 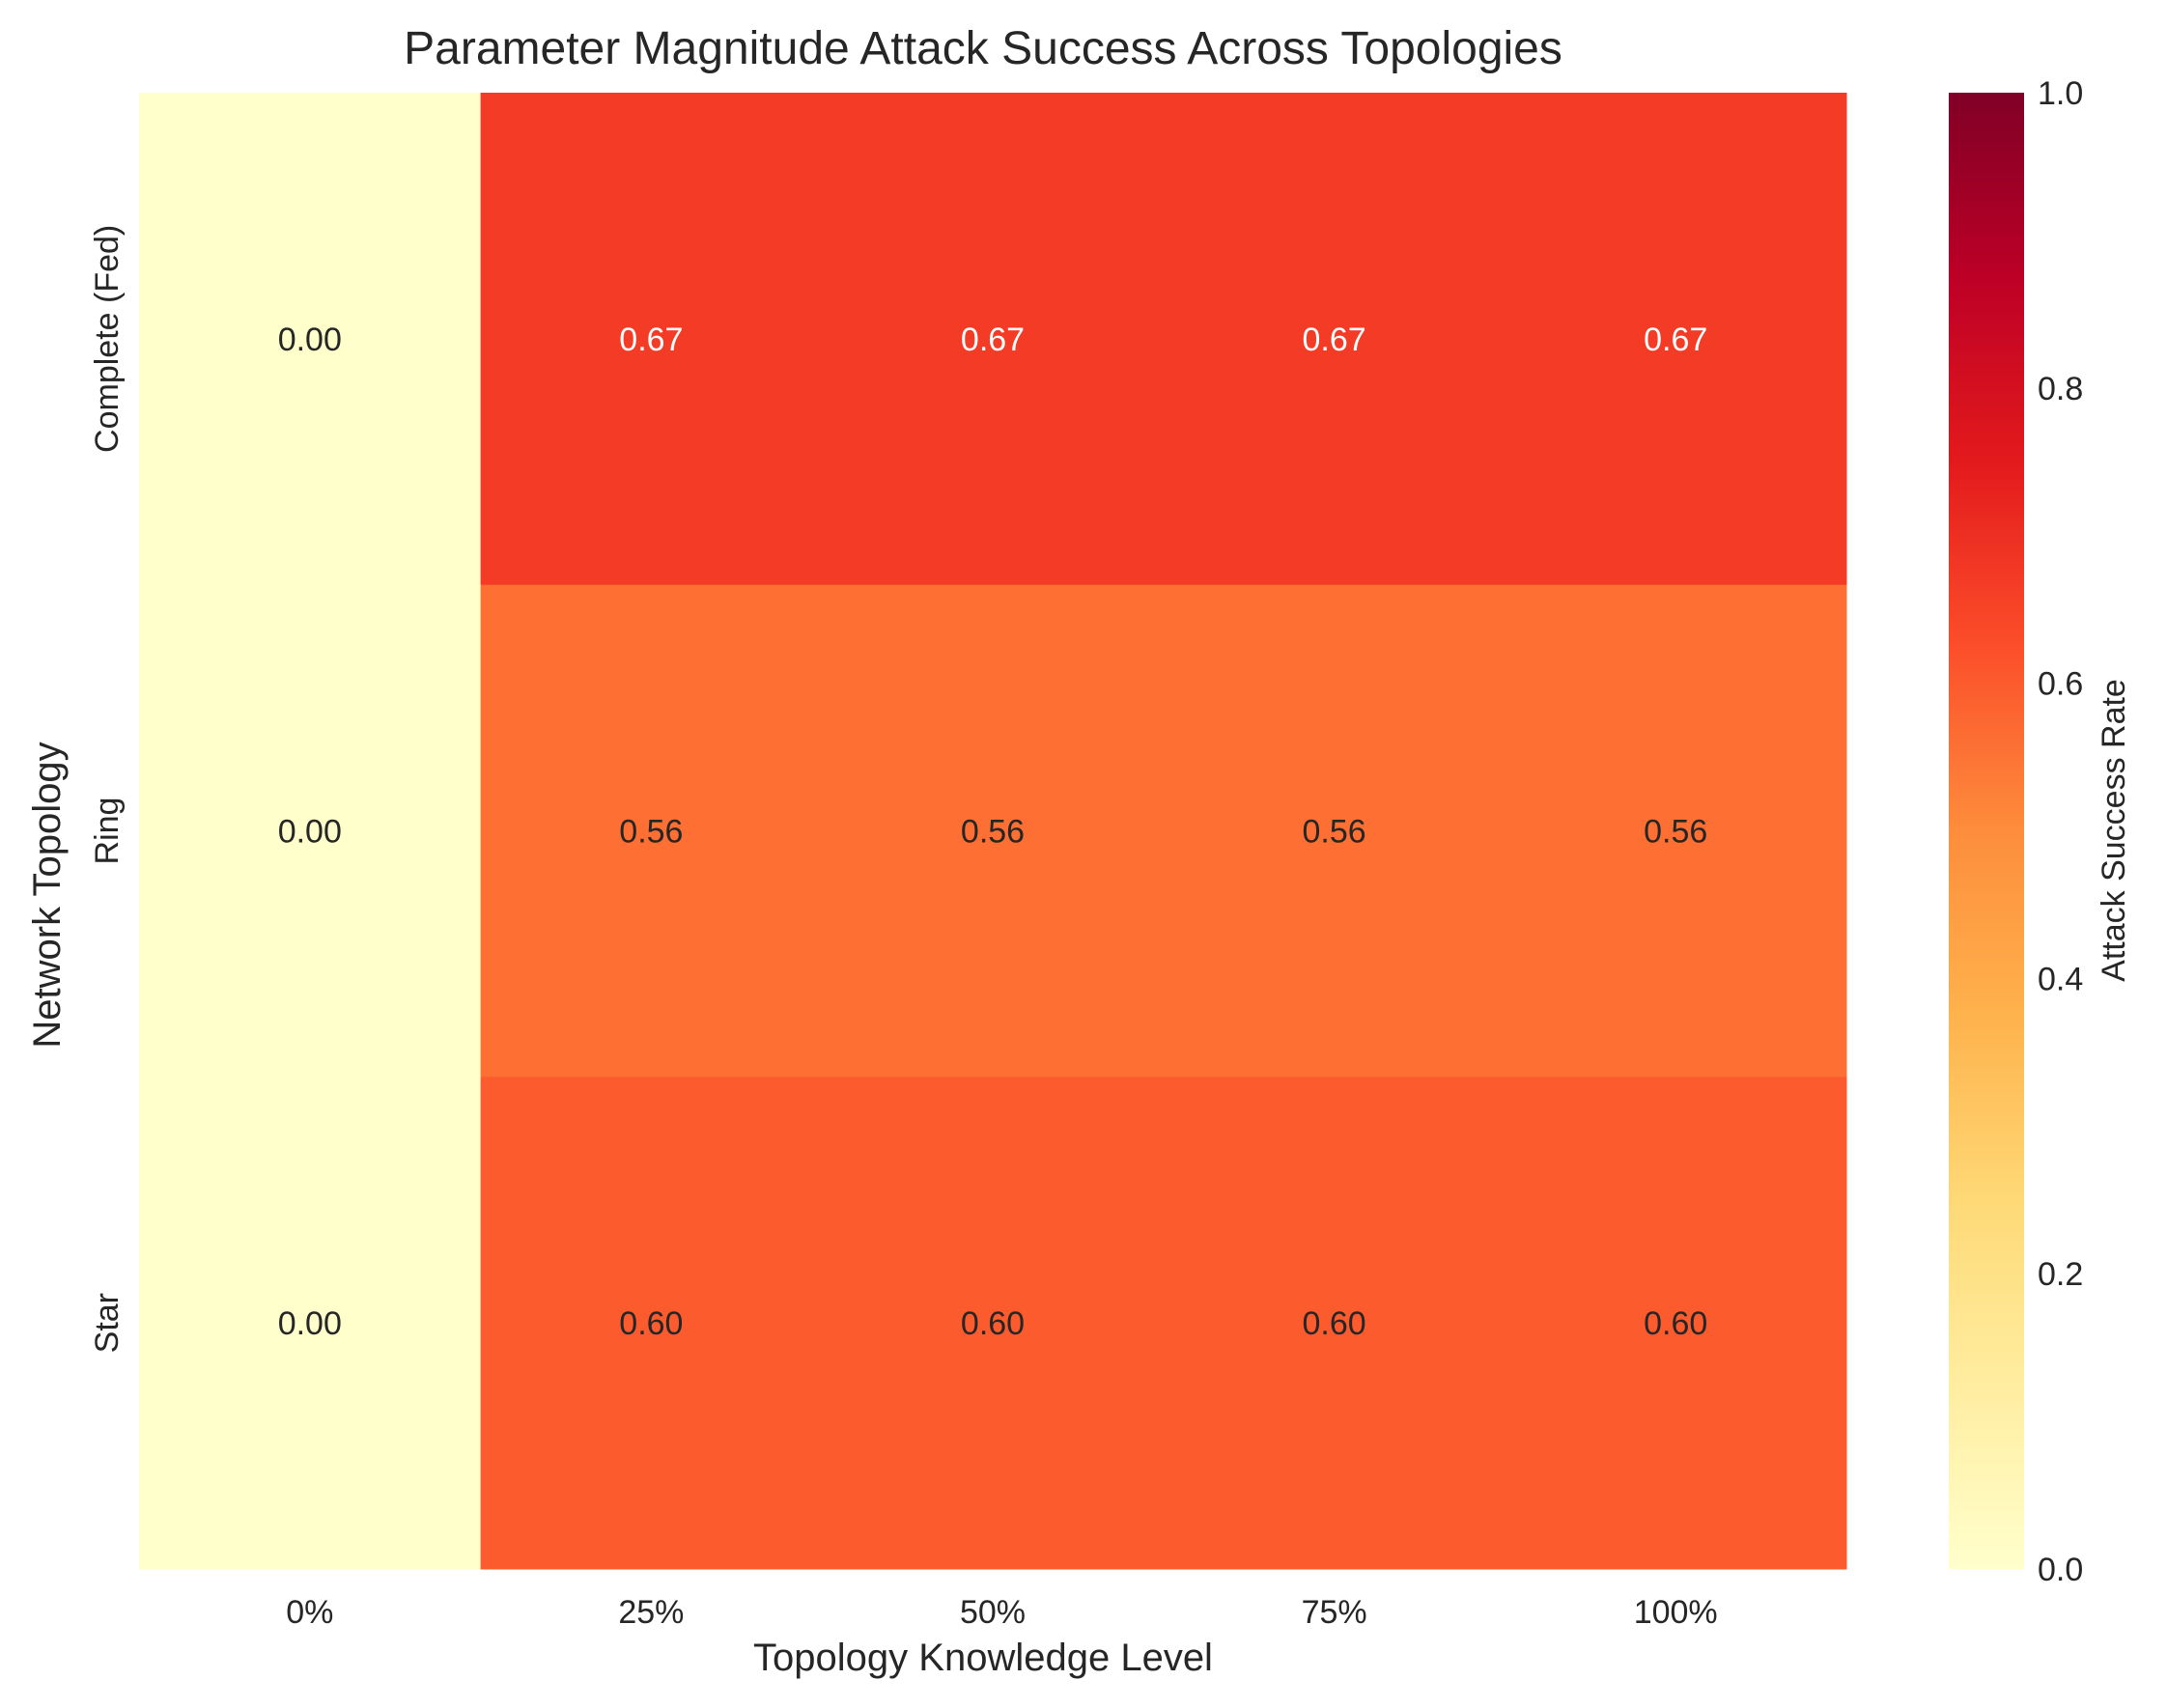 What do you see at coordinates (107, 832) in the screenshot?
I see `y-tick-label: Ring` at bounding box center [107, 832].